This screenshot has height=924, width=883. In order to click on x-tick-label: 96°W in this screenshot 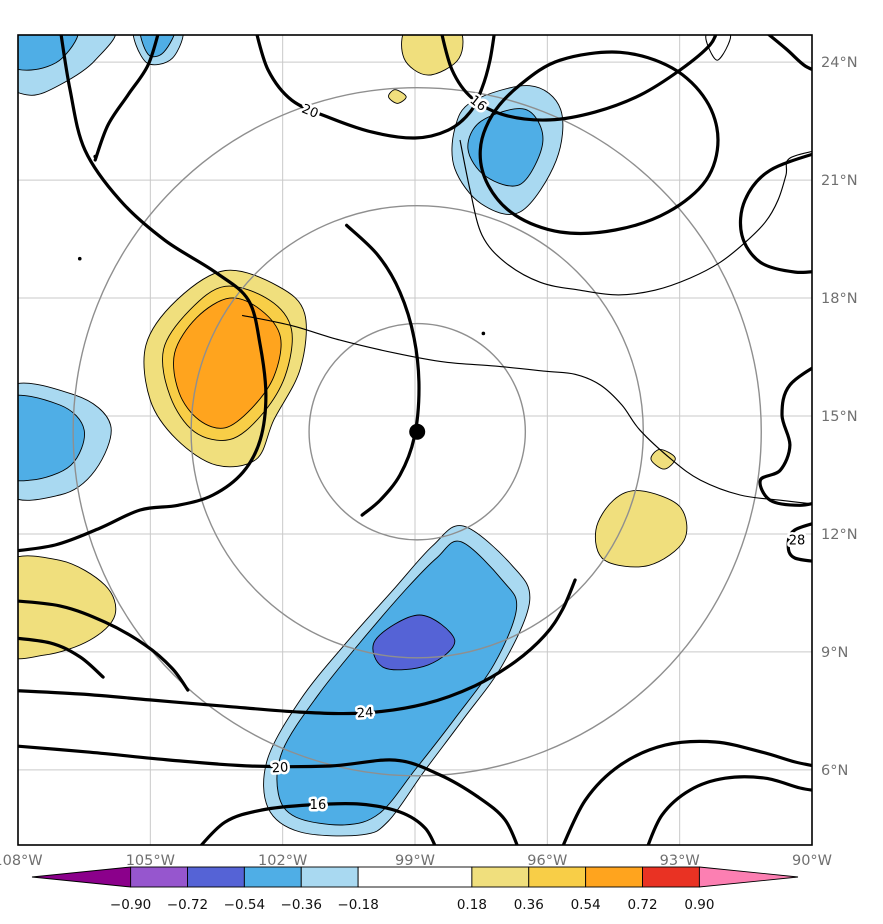, I will do `click(547, 861)`.